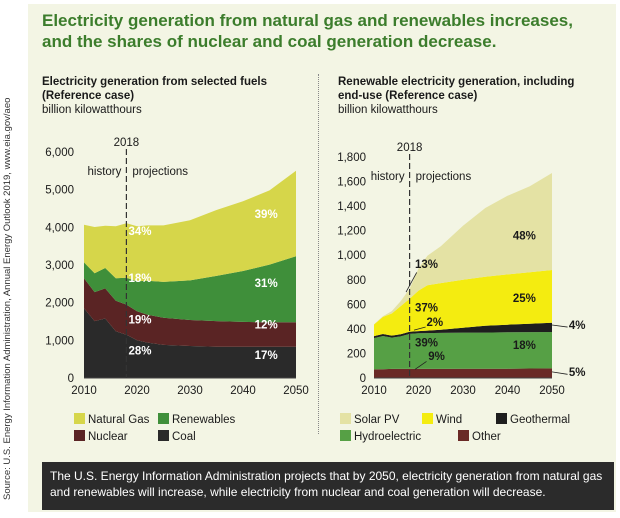 This screenshot has width=620, height=518. Describe the element at coordinates (356, 281) in the screenshot. I see `right-y-tick-label: 800` at that location.